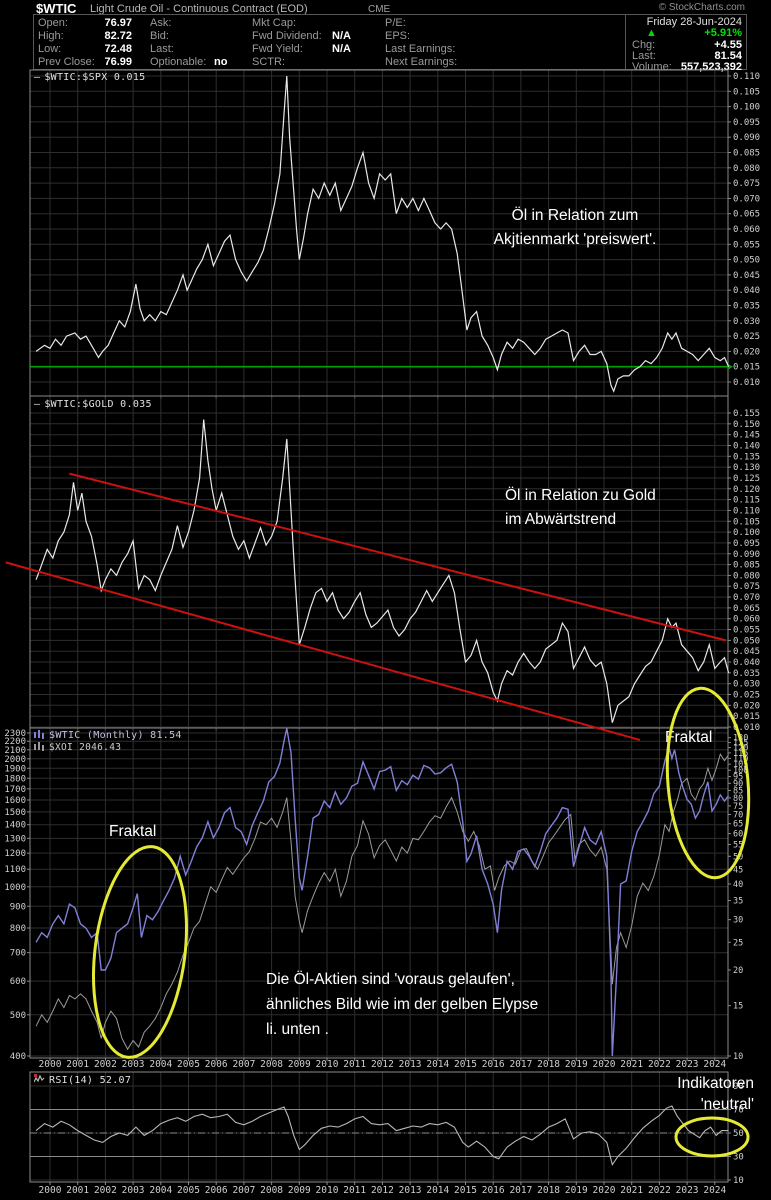 This screenshot has width=771, height=1200. Describe the element at coordinates (327, 1064) in the screenshot. I see `year-label: 2010` at that location.